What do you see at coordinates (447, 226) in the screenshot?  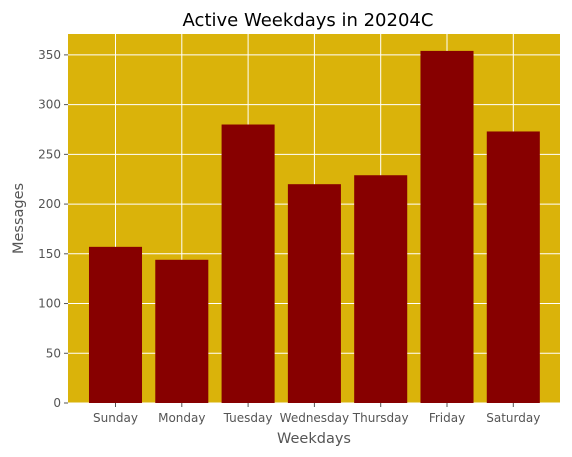 I see `bar-friday` at bounding box center [447, 226].